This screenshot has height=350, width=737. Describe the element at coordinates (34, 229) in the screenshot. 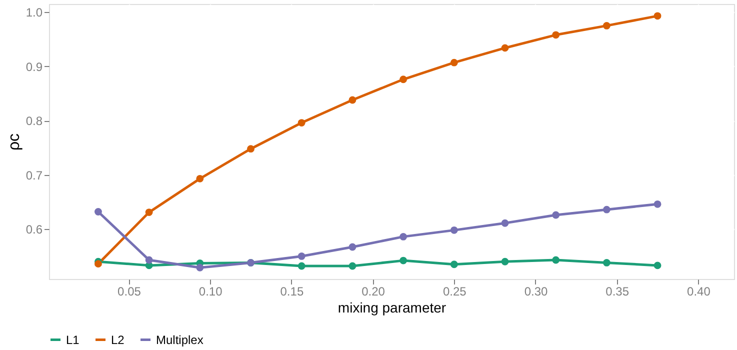

I see `y-tick-label: 0.6` at that location.